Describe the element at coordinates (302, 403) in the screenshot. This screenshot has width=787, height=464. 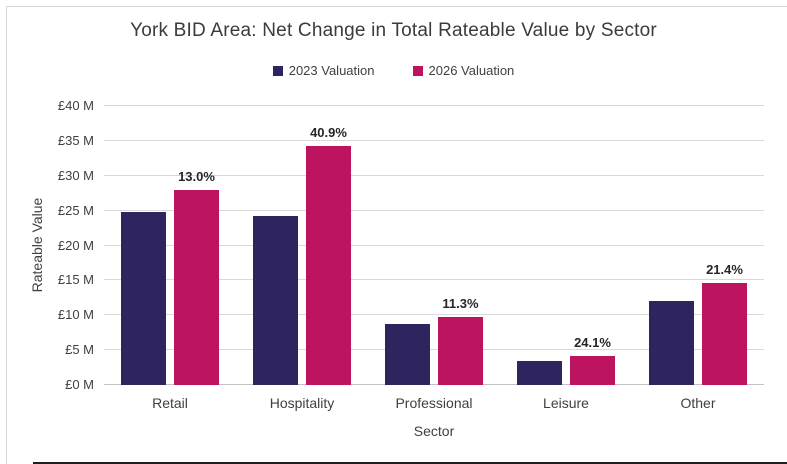
I see `x-category-label-hospitality: Hospitality` at that location.